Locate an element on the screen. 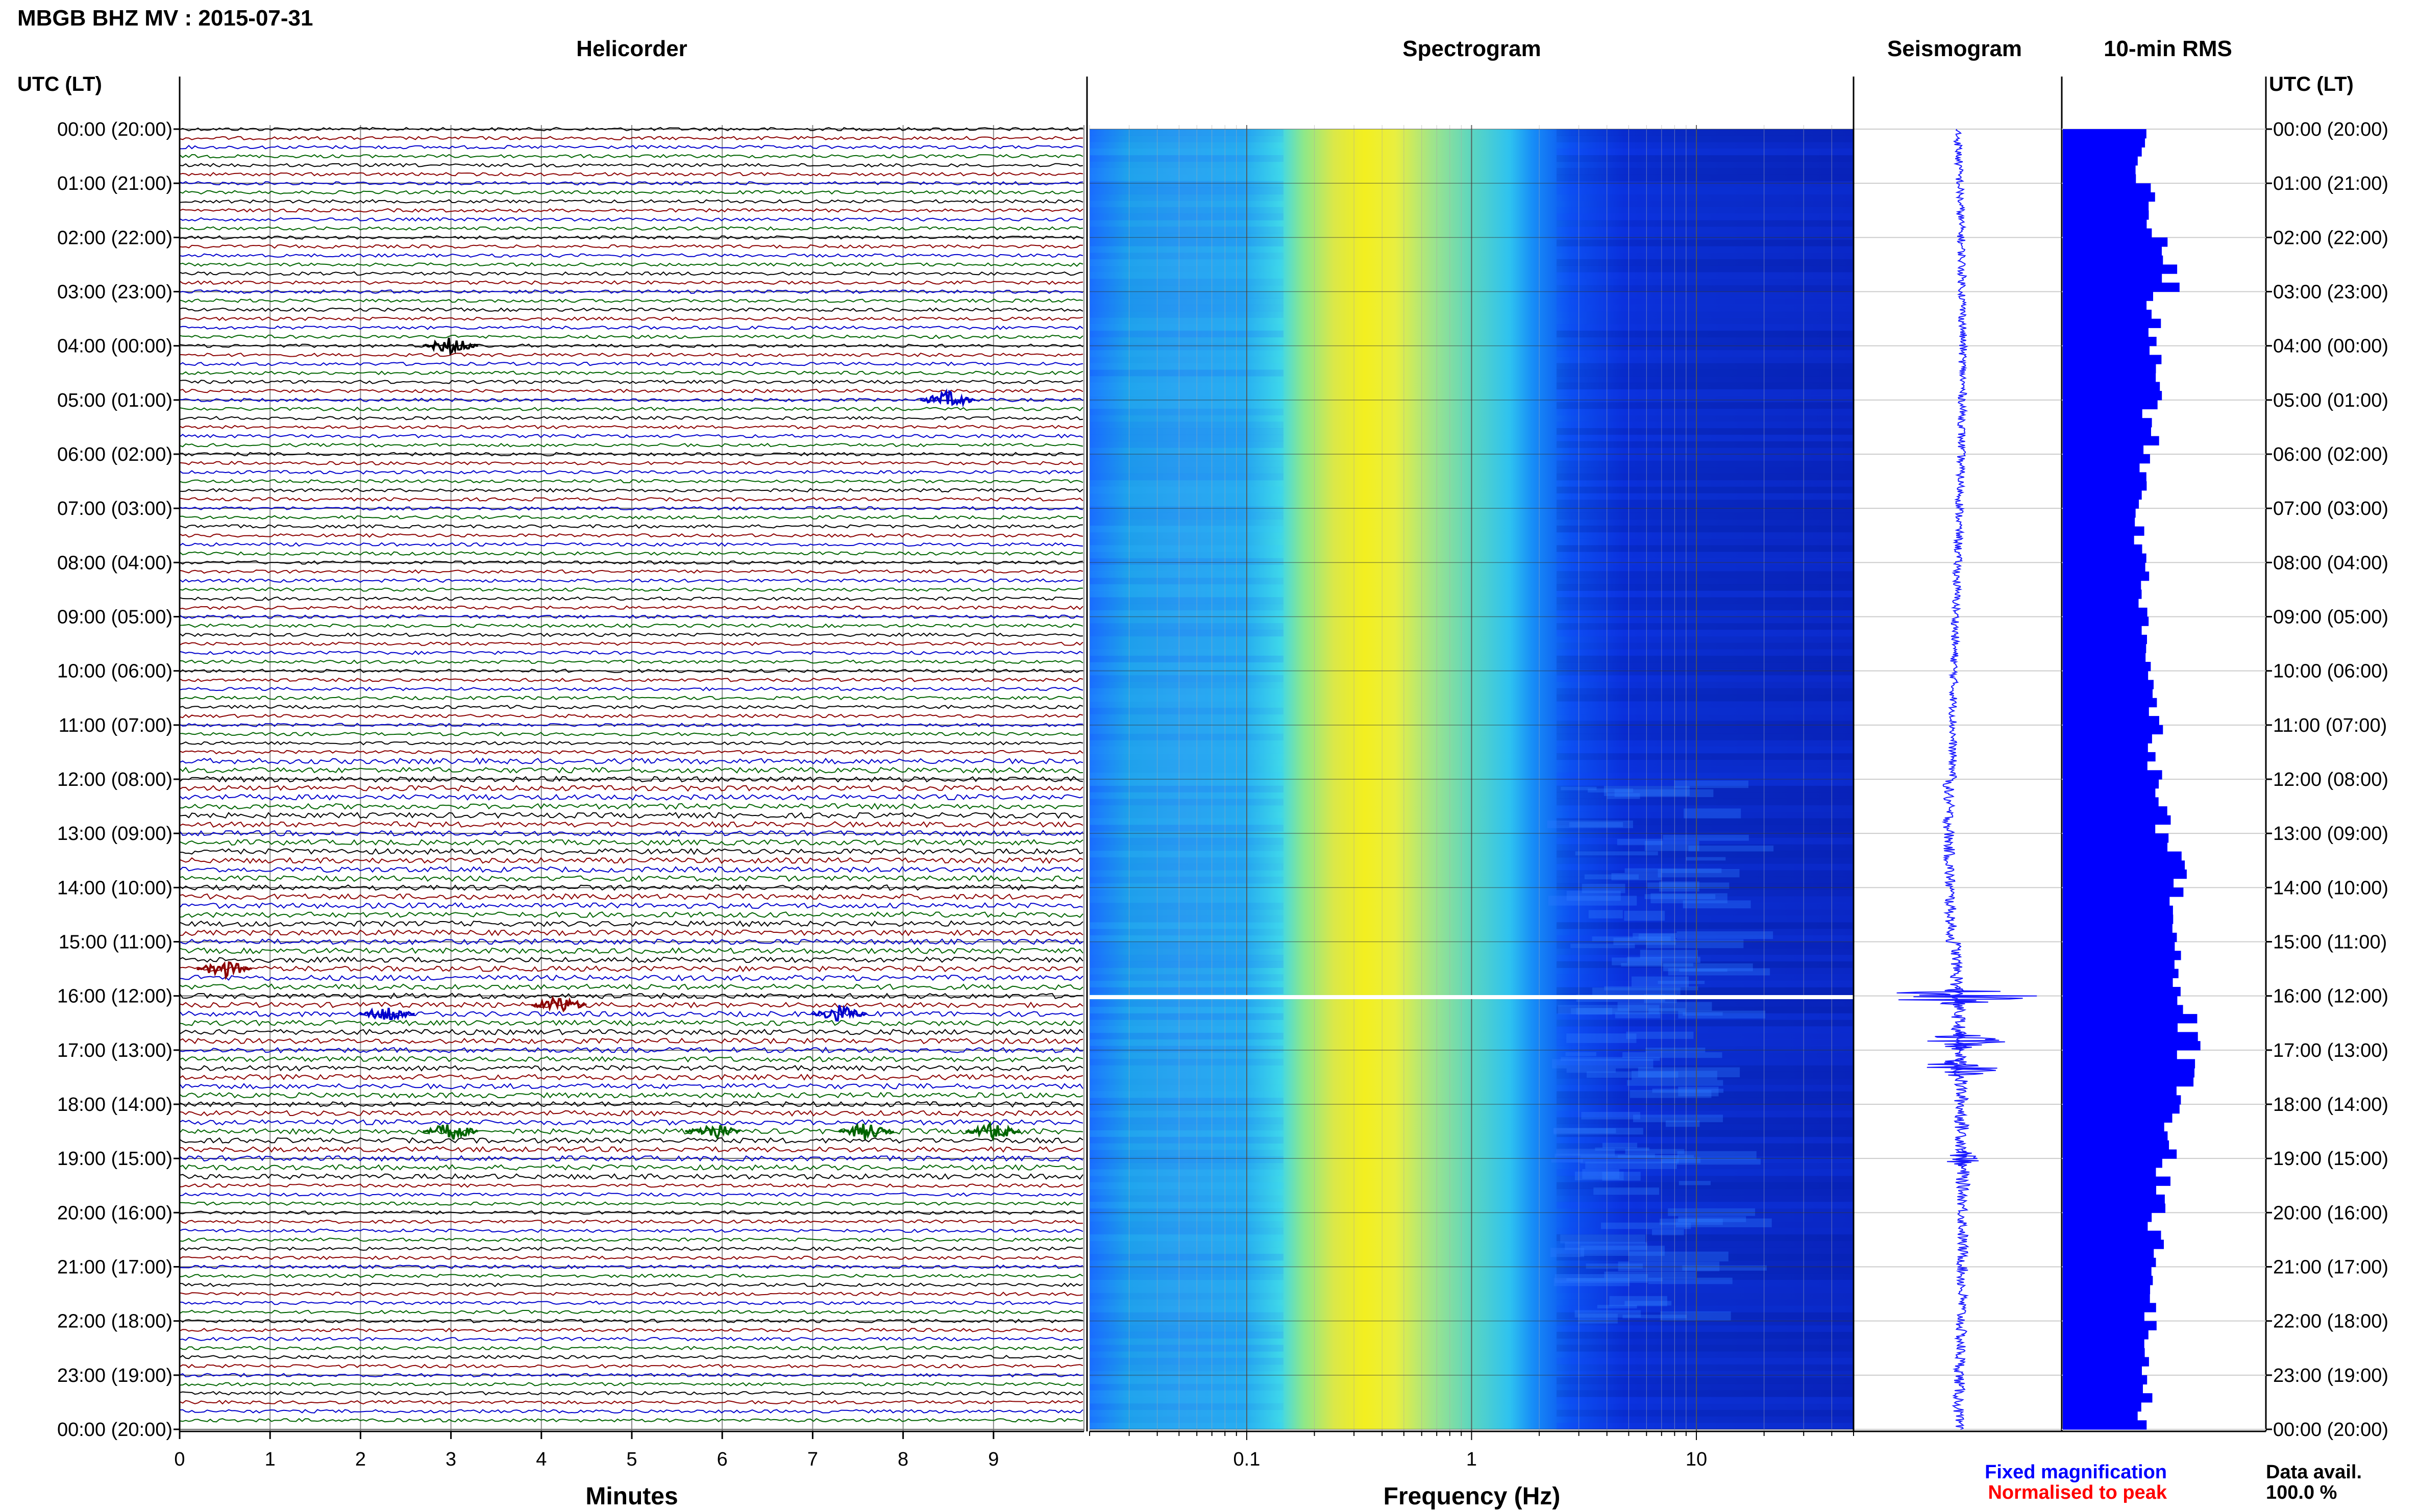  time-label-left: 09:00 (05:00) is located at coordinates (114, 617).